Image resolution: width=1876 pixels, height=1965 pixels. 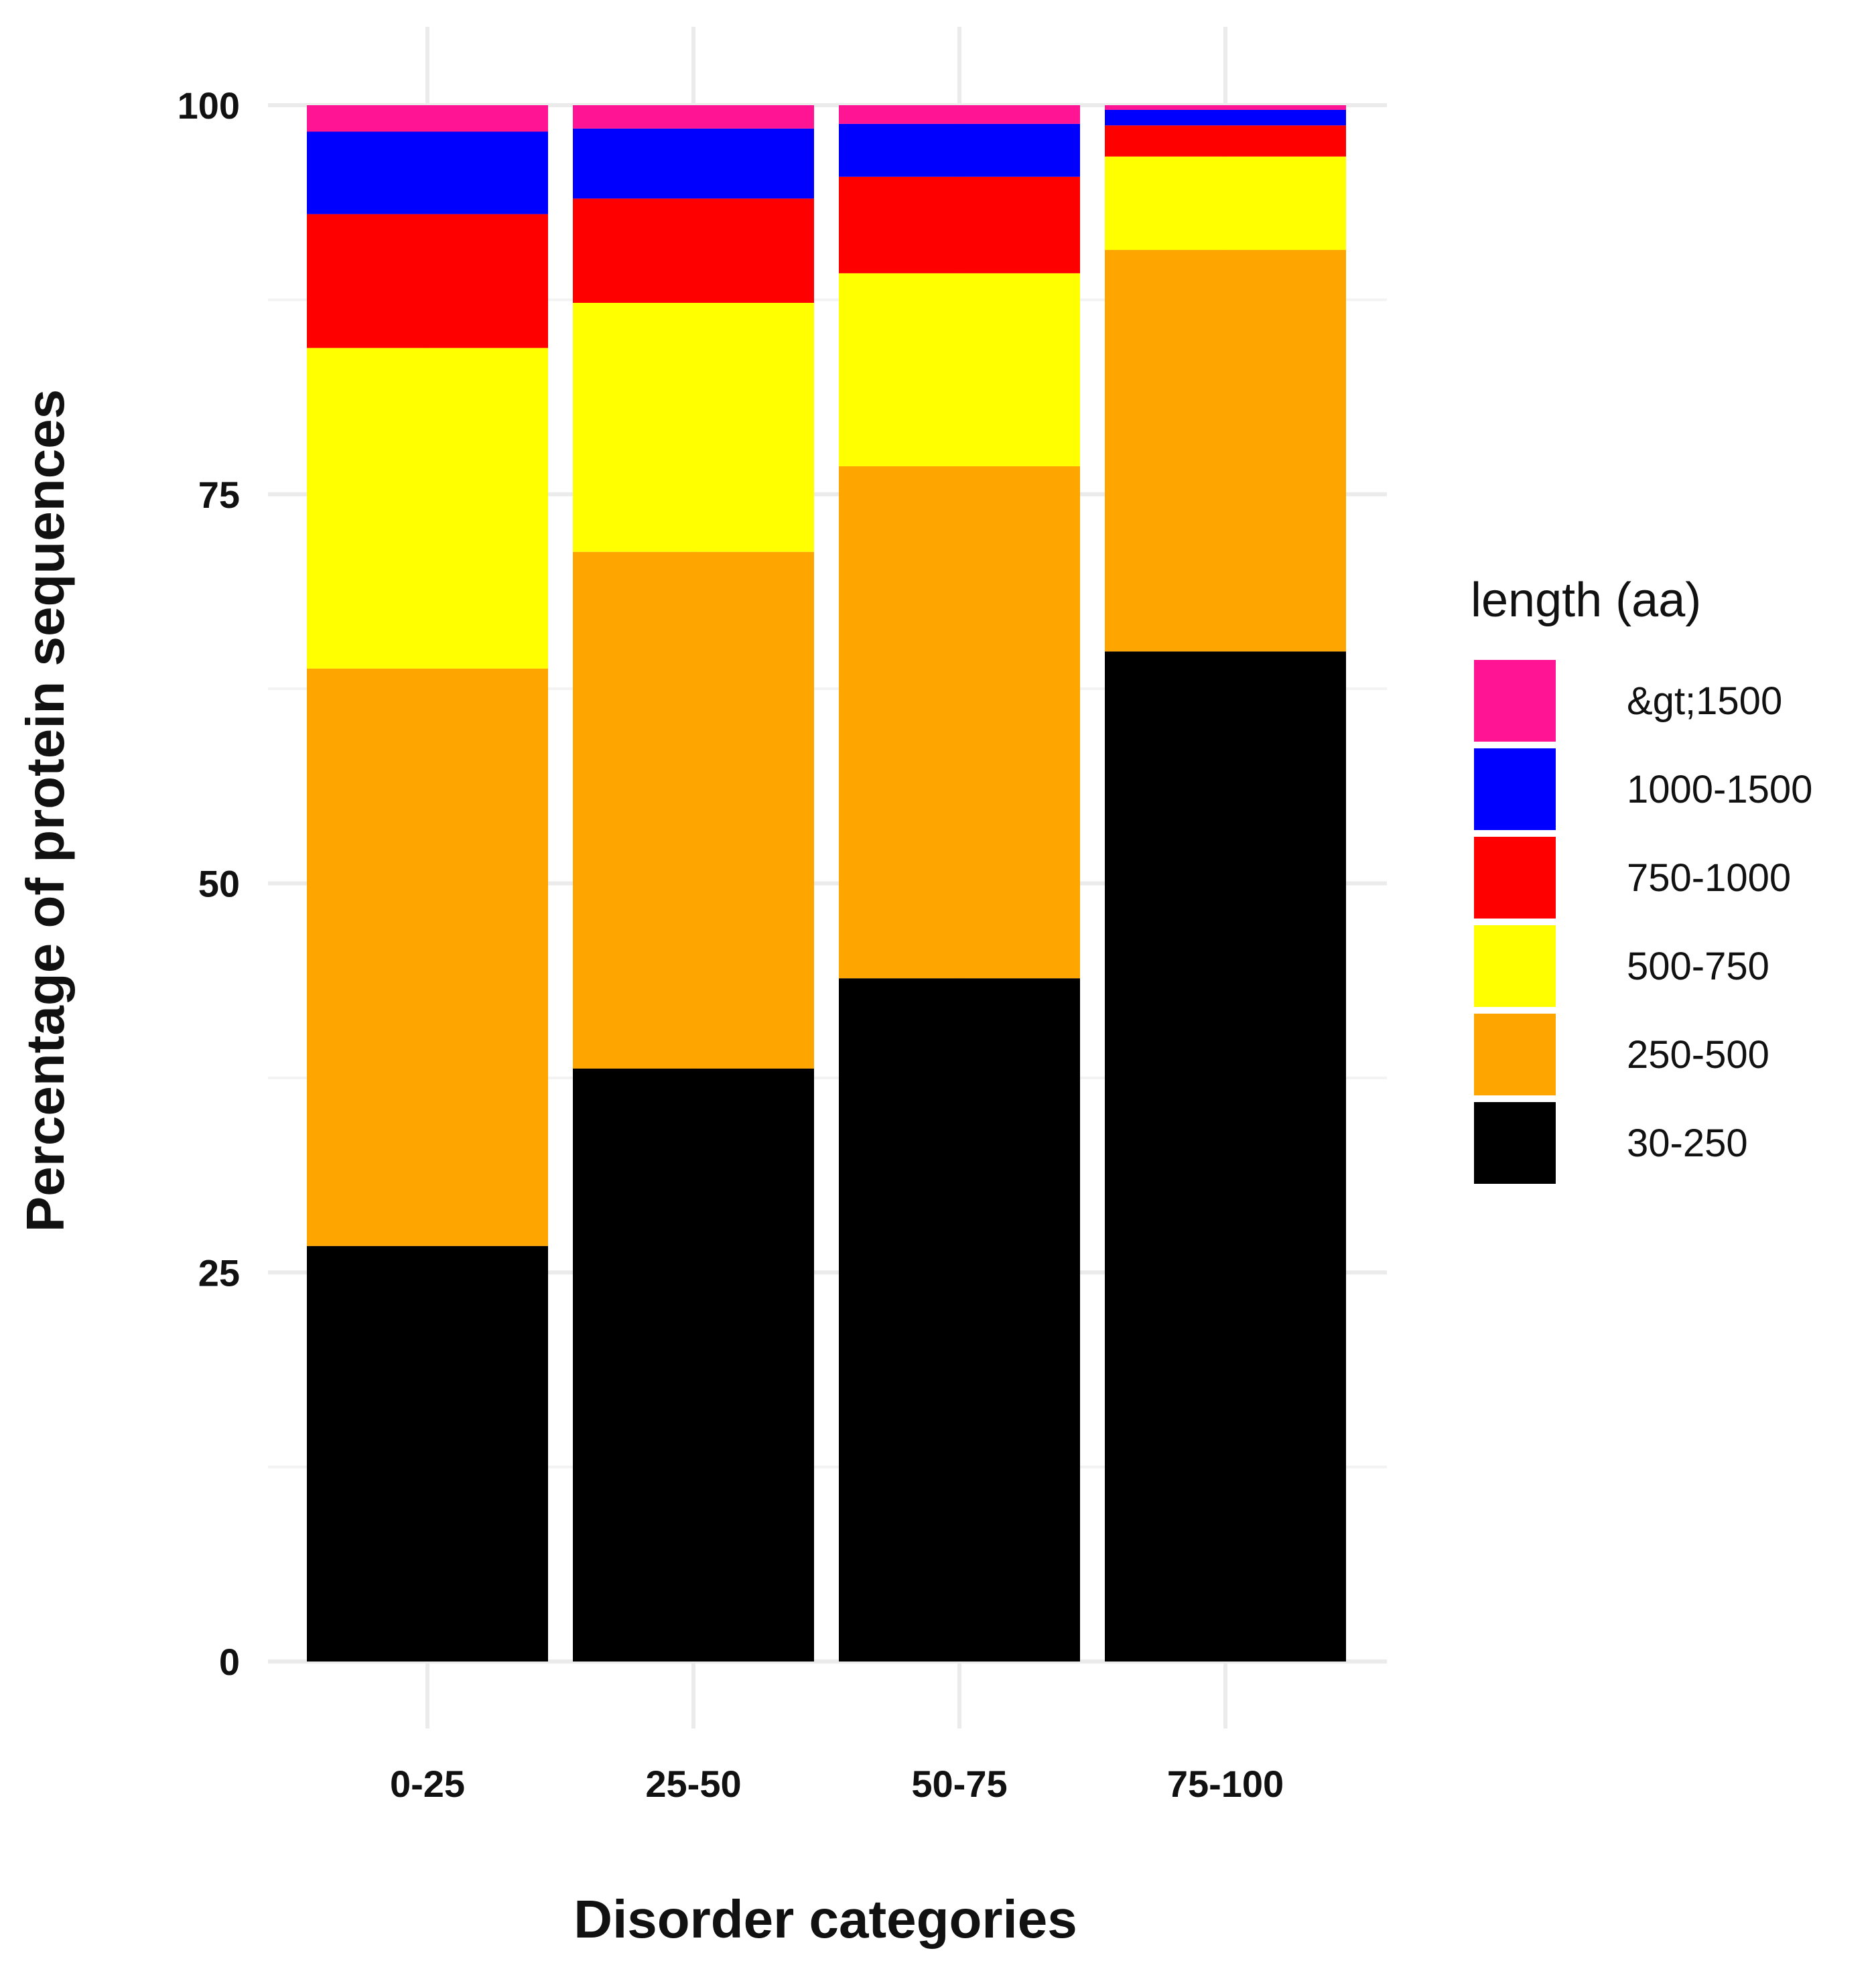 I want to click on legend-title: length (aa), so click(x=1586, y=600).